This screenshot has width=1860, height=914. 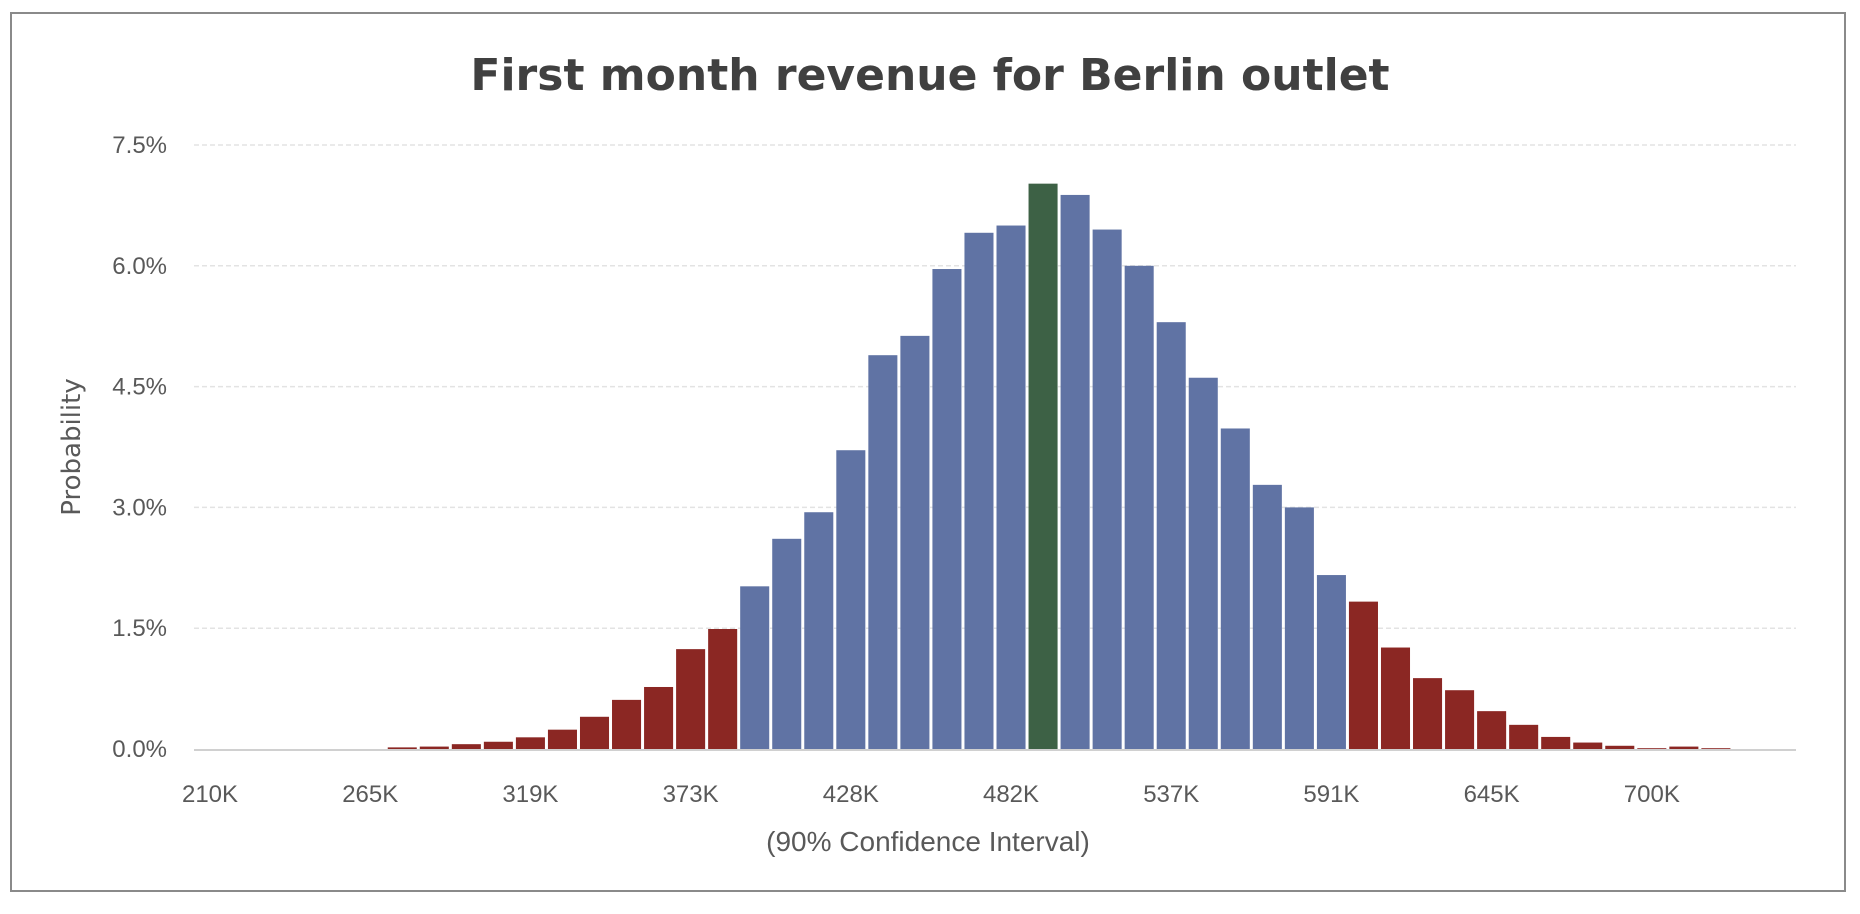 What do you see at coordinates (370, 794) in the screenshot?
I see `x-tick-label: 265K` at bounding box center [370, 794].